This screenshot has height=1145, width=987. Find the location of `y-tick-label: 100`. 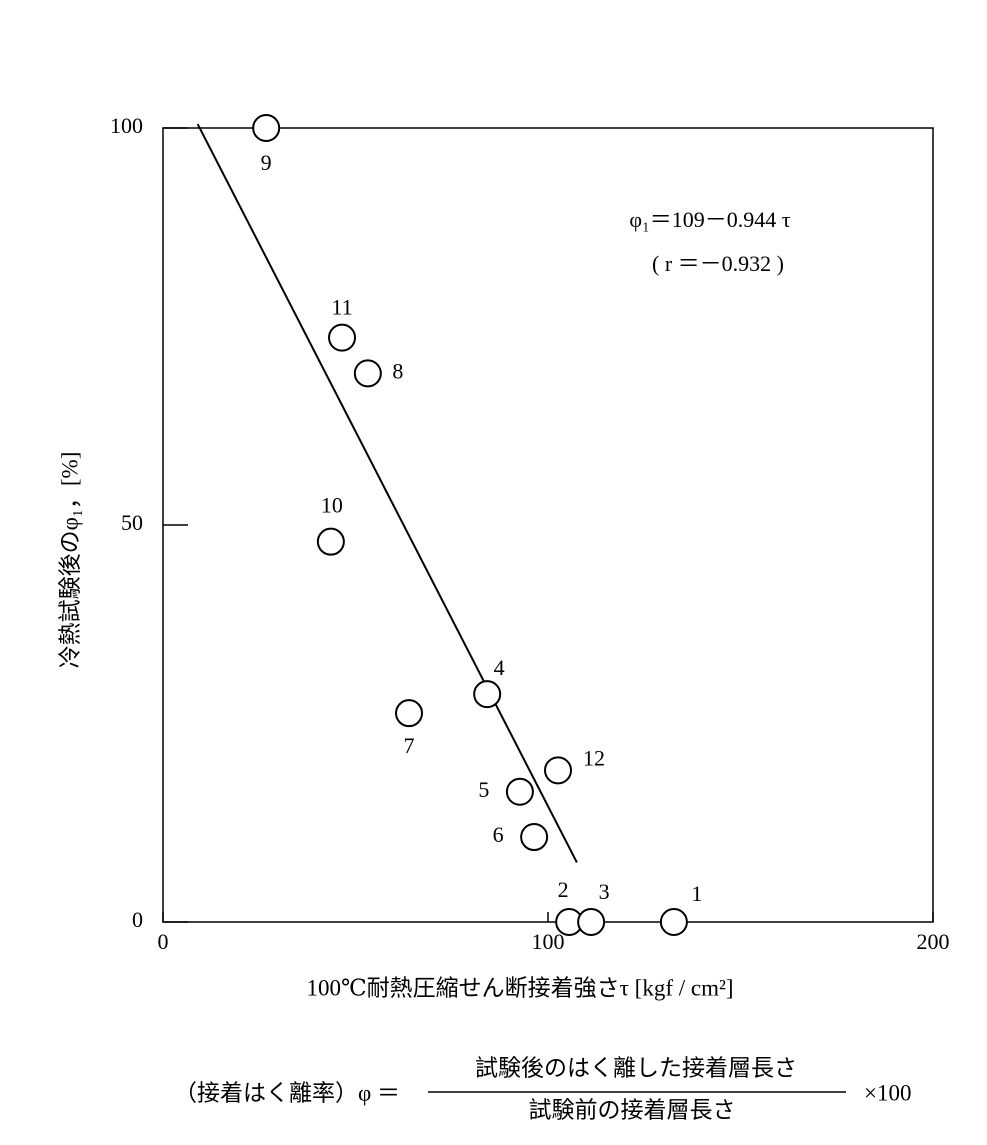

y-tick-label: 100 is located at coordinates (126, 125).